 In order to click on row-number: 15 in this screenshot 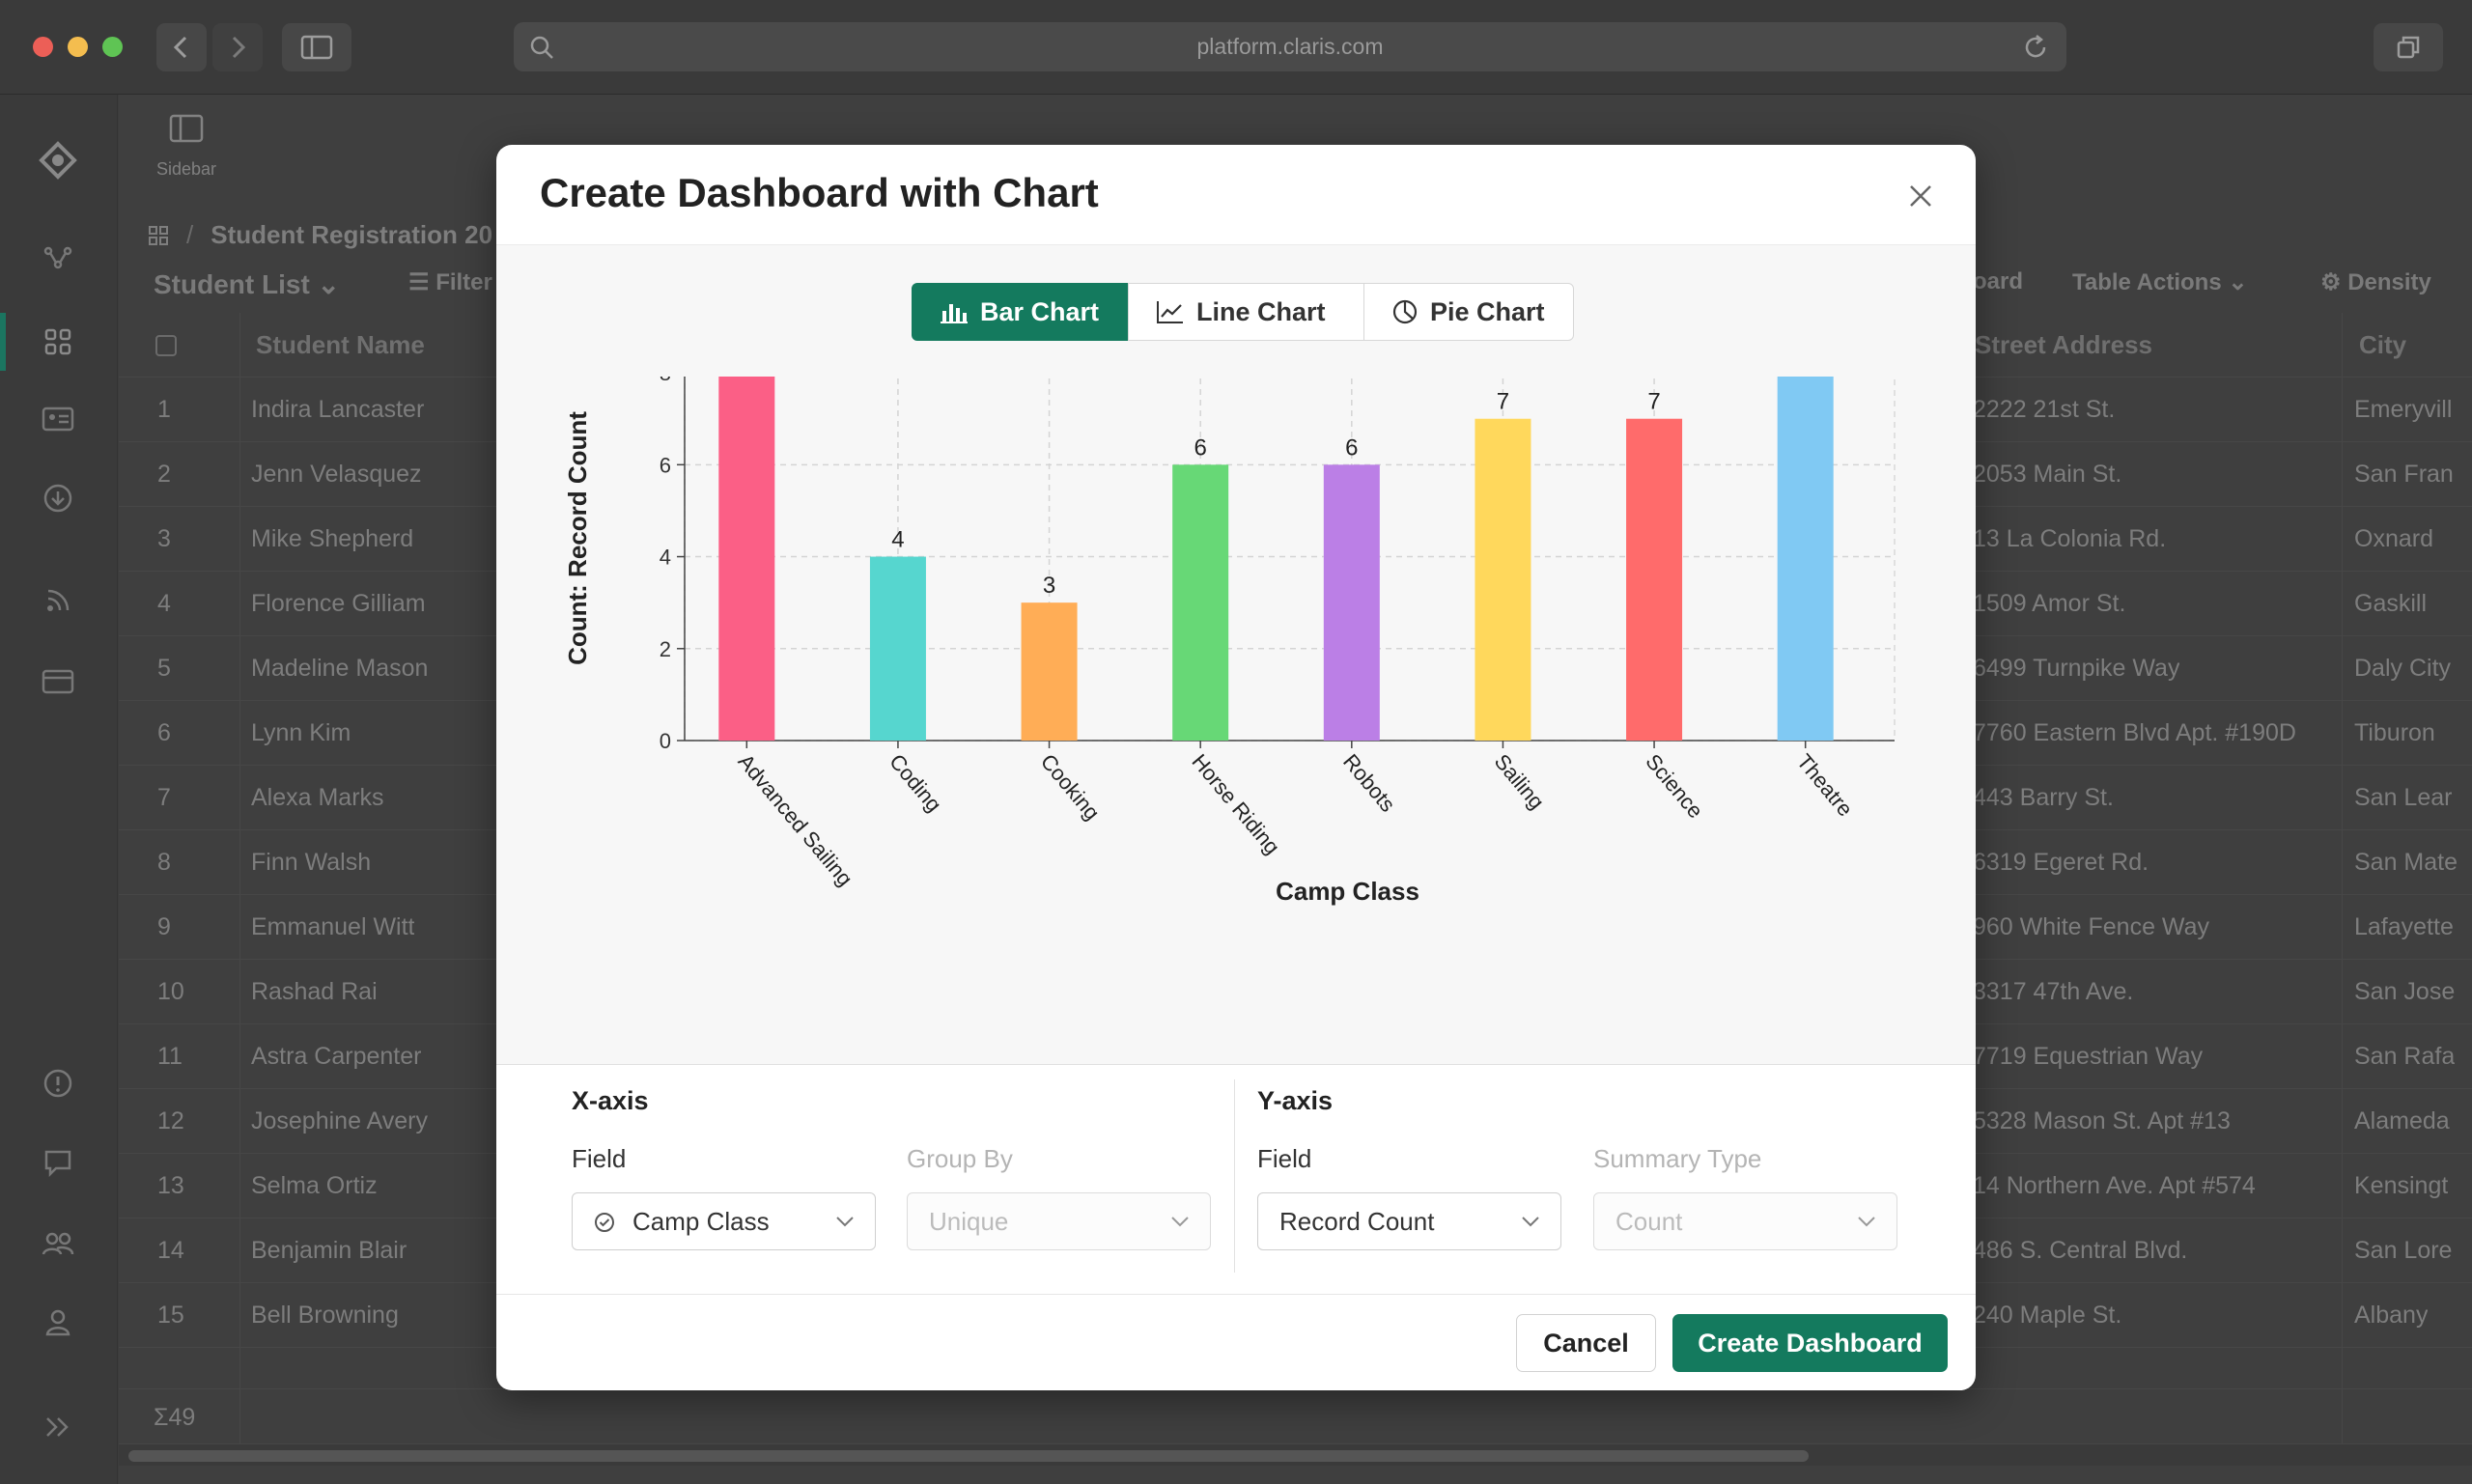, I will do `click(170, 1315)`.